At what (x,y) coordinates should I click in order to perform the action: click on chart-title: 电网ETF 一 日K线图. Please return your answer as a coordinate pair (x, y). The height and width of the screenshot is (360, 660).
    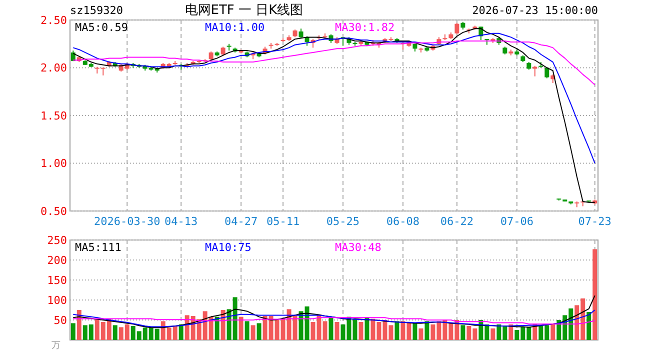
    Looking at the image, I should click on (244, 10).